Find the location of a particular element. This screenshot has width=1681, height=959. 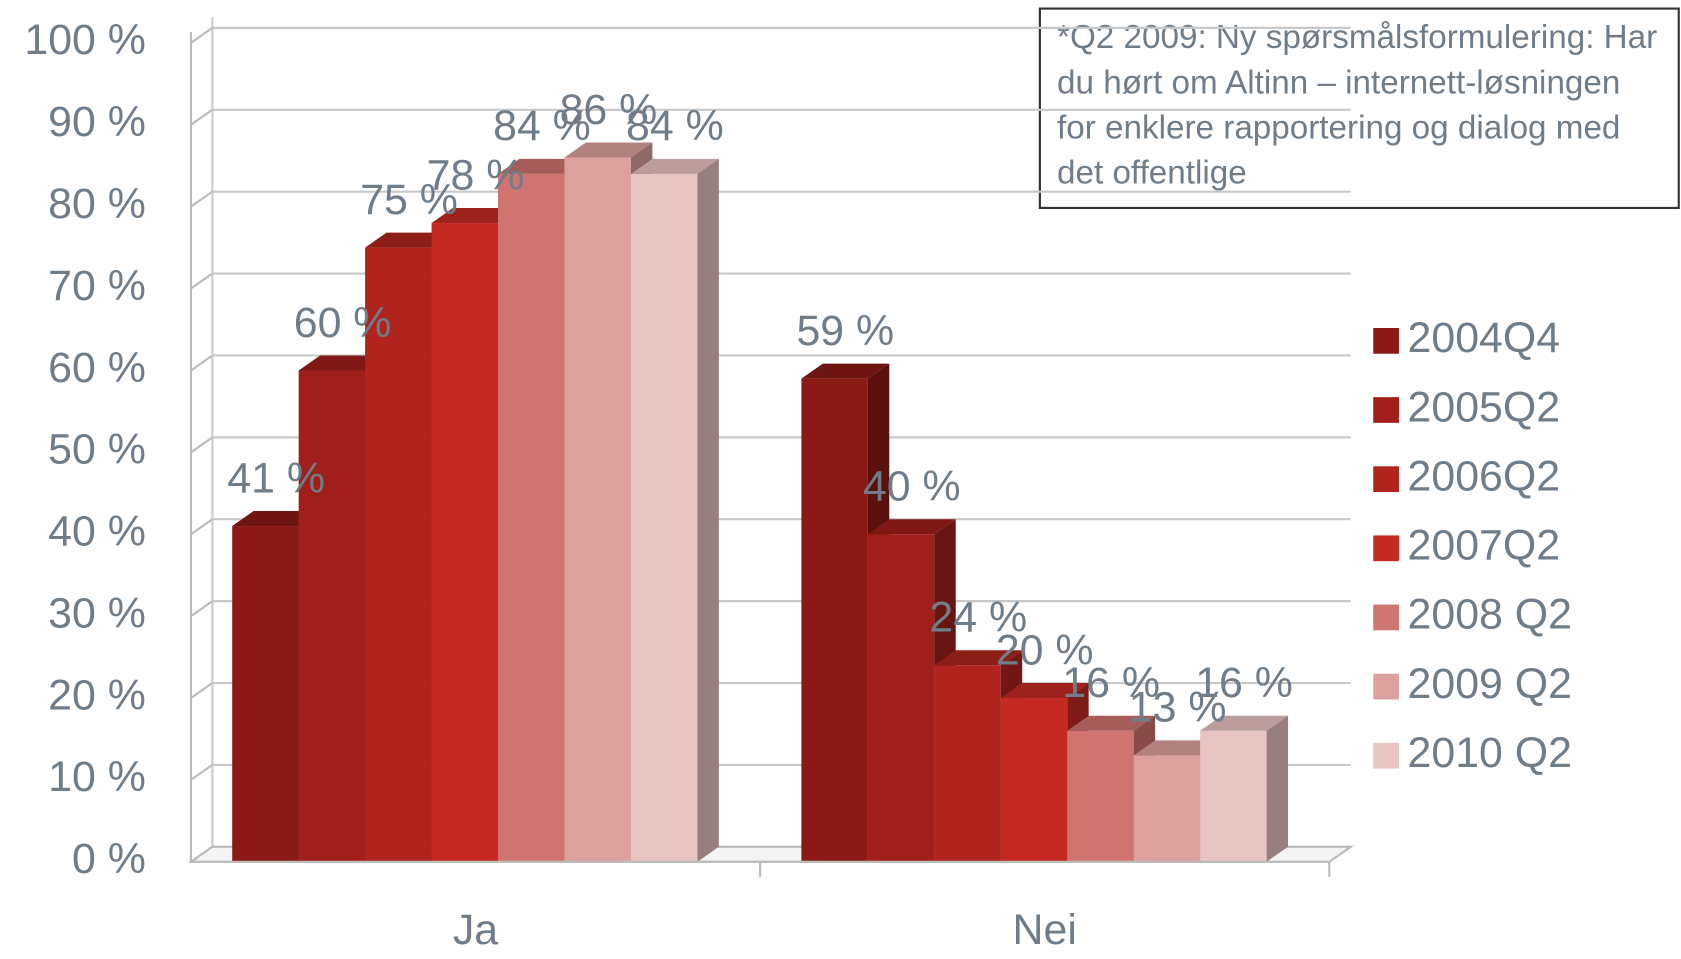

y-tick-label: 50 % is located at coordinates (97, 450).